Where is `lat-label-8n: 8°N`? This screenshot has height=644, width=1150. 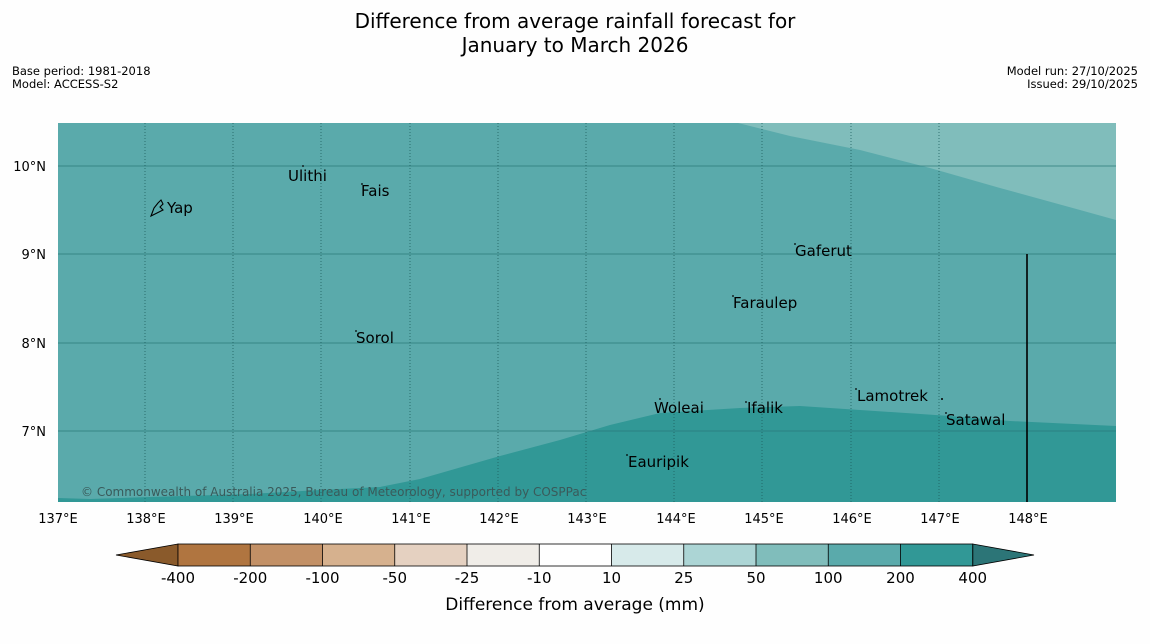
lat-label-8n: 8°N is located at coordinates (34, 344).